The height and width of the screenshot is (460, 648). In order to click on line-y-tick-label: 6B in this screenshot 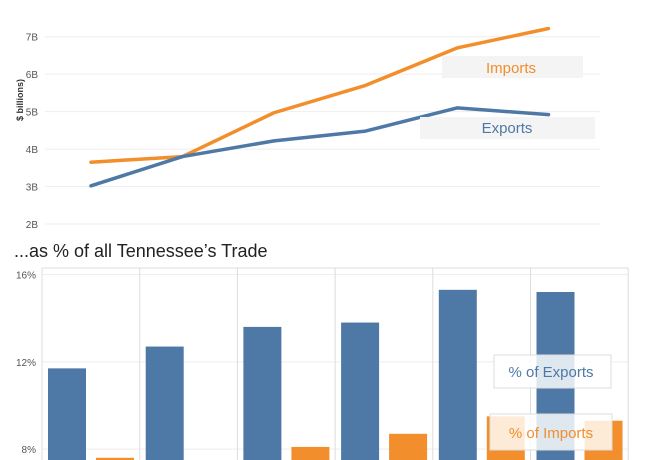, I will do `click(32, 75)`.